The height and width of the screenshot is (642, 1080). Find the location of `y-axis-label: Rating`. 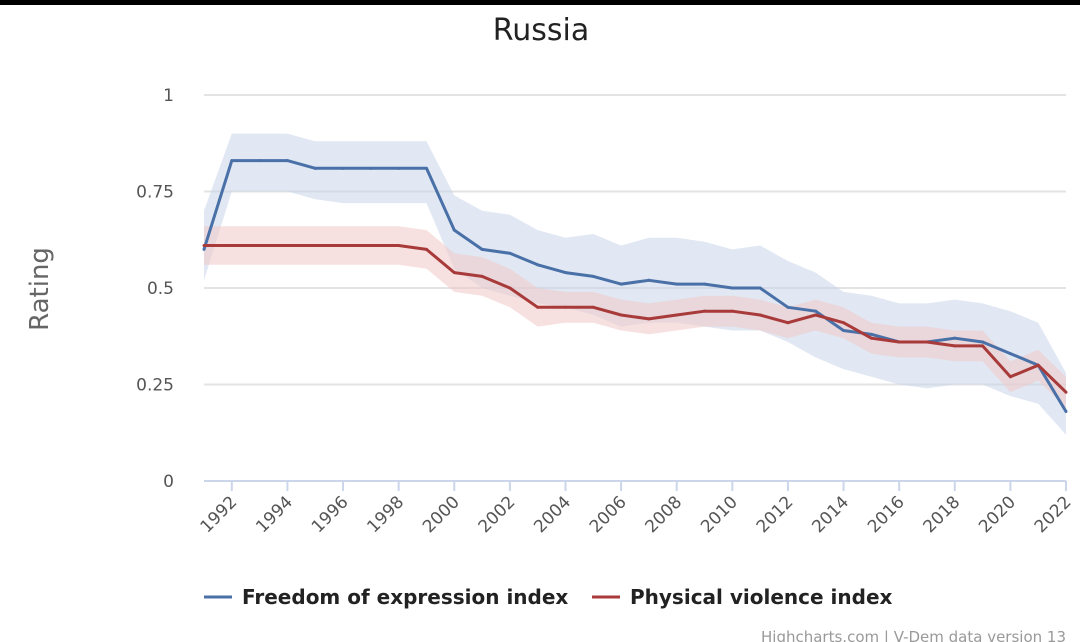

y-axis-label: Rating is located at coordinates (40, 289).